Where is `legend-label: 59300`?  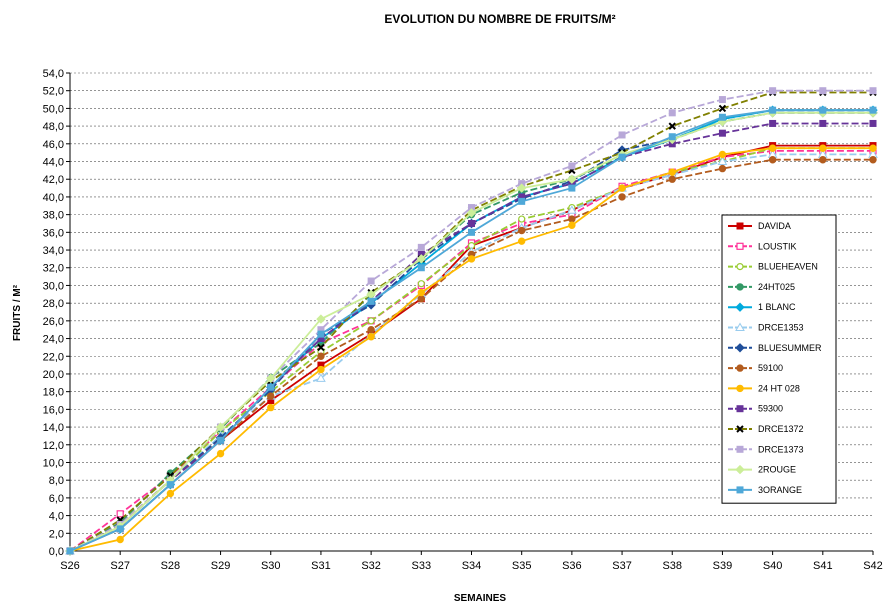 legend-label: 59300 is located at coordinates (770, 409).